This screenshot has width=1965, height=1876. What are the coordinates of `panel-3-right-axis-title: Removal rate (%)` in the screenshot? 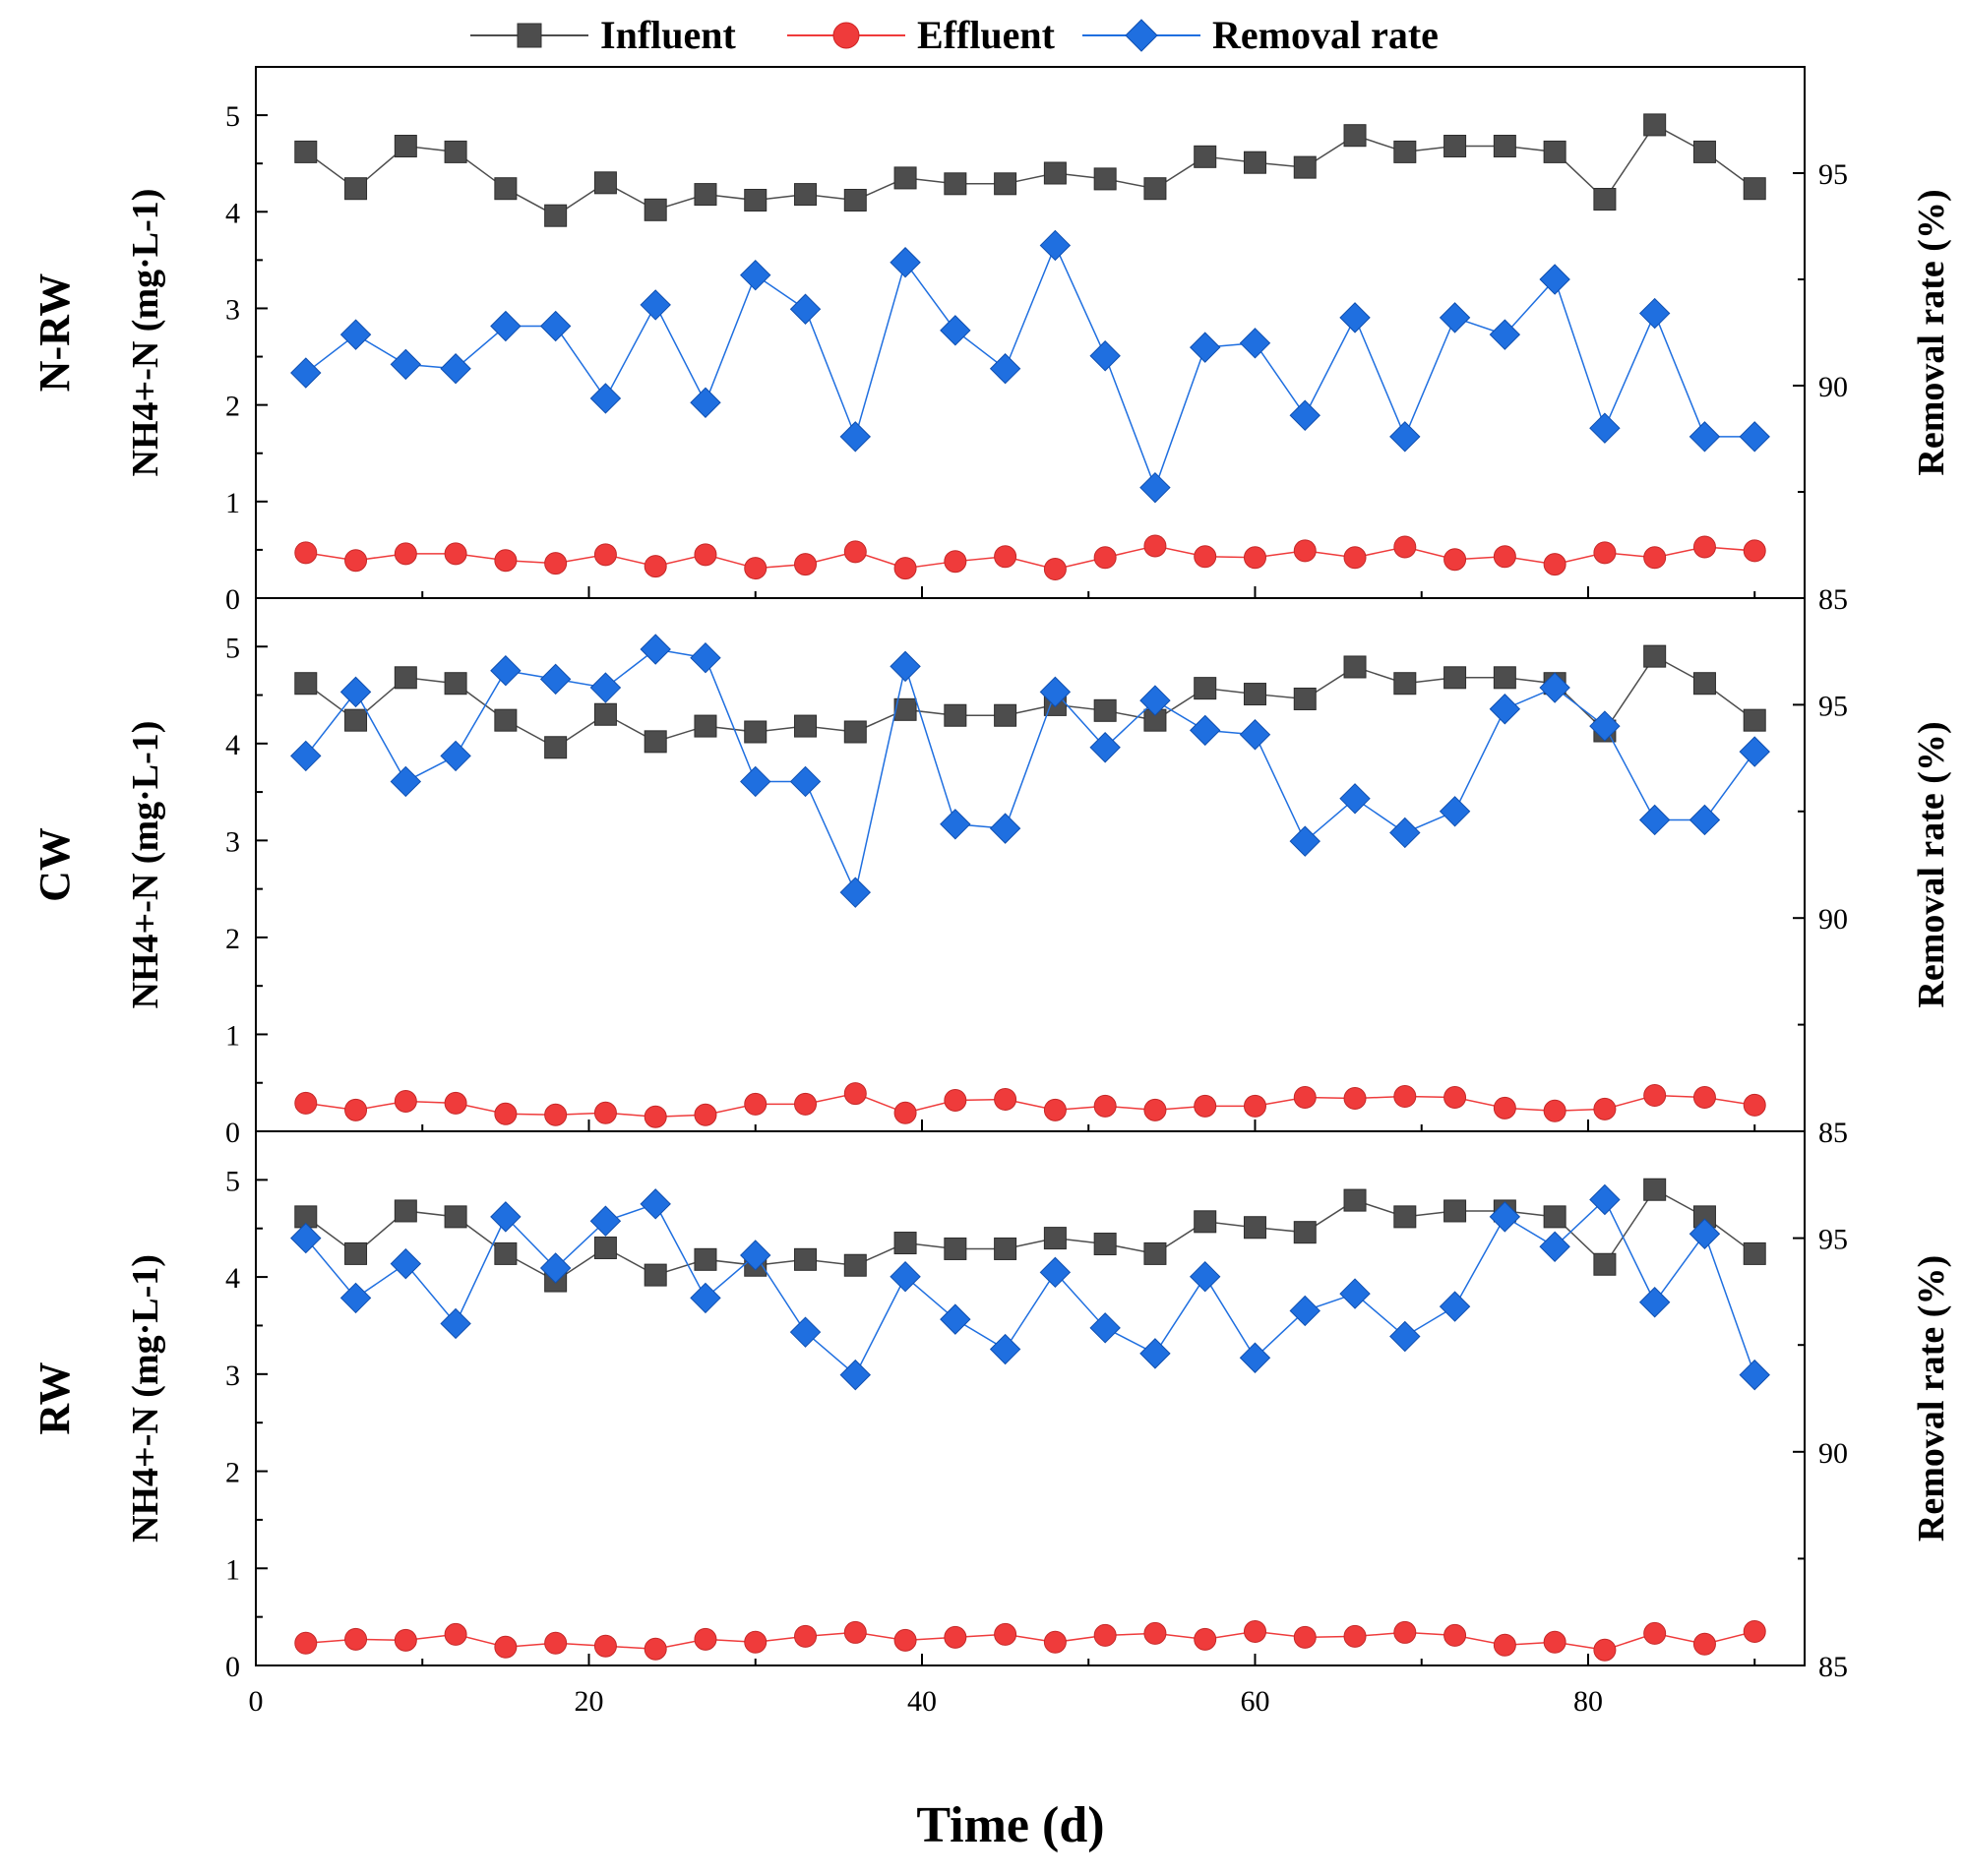 It's located at (1931, 1398).